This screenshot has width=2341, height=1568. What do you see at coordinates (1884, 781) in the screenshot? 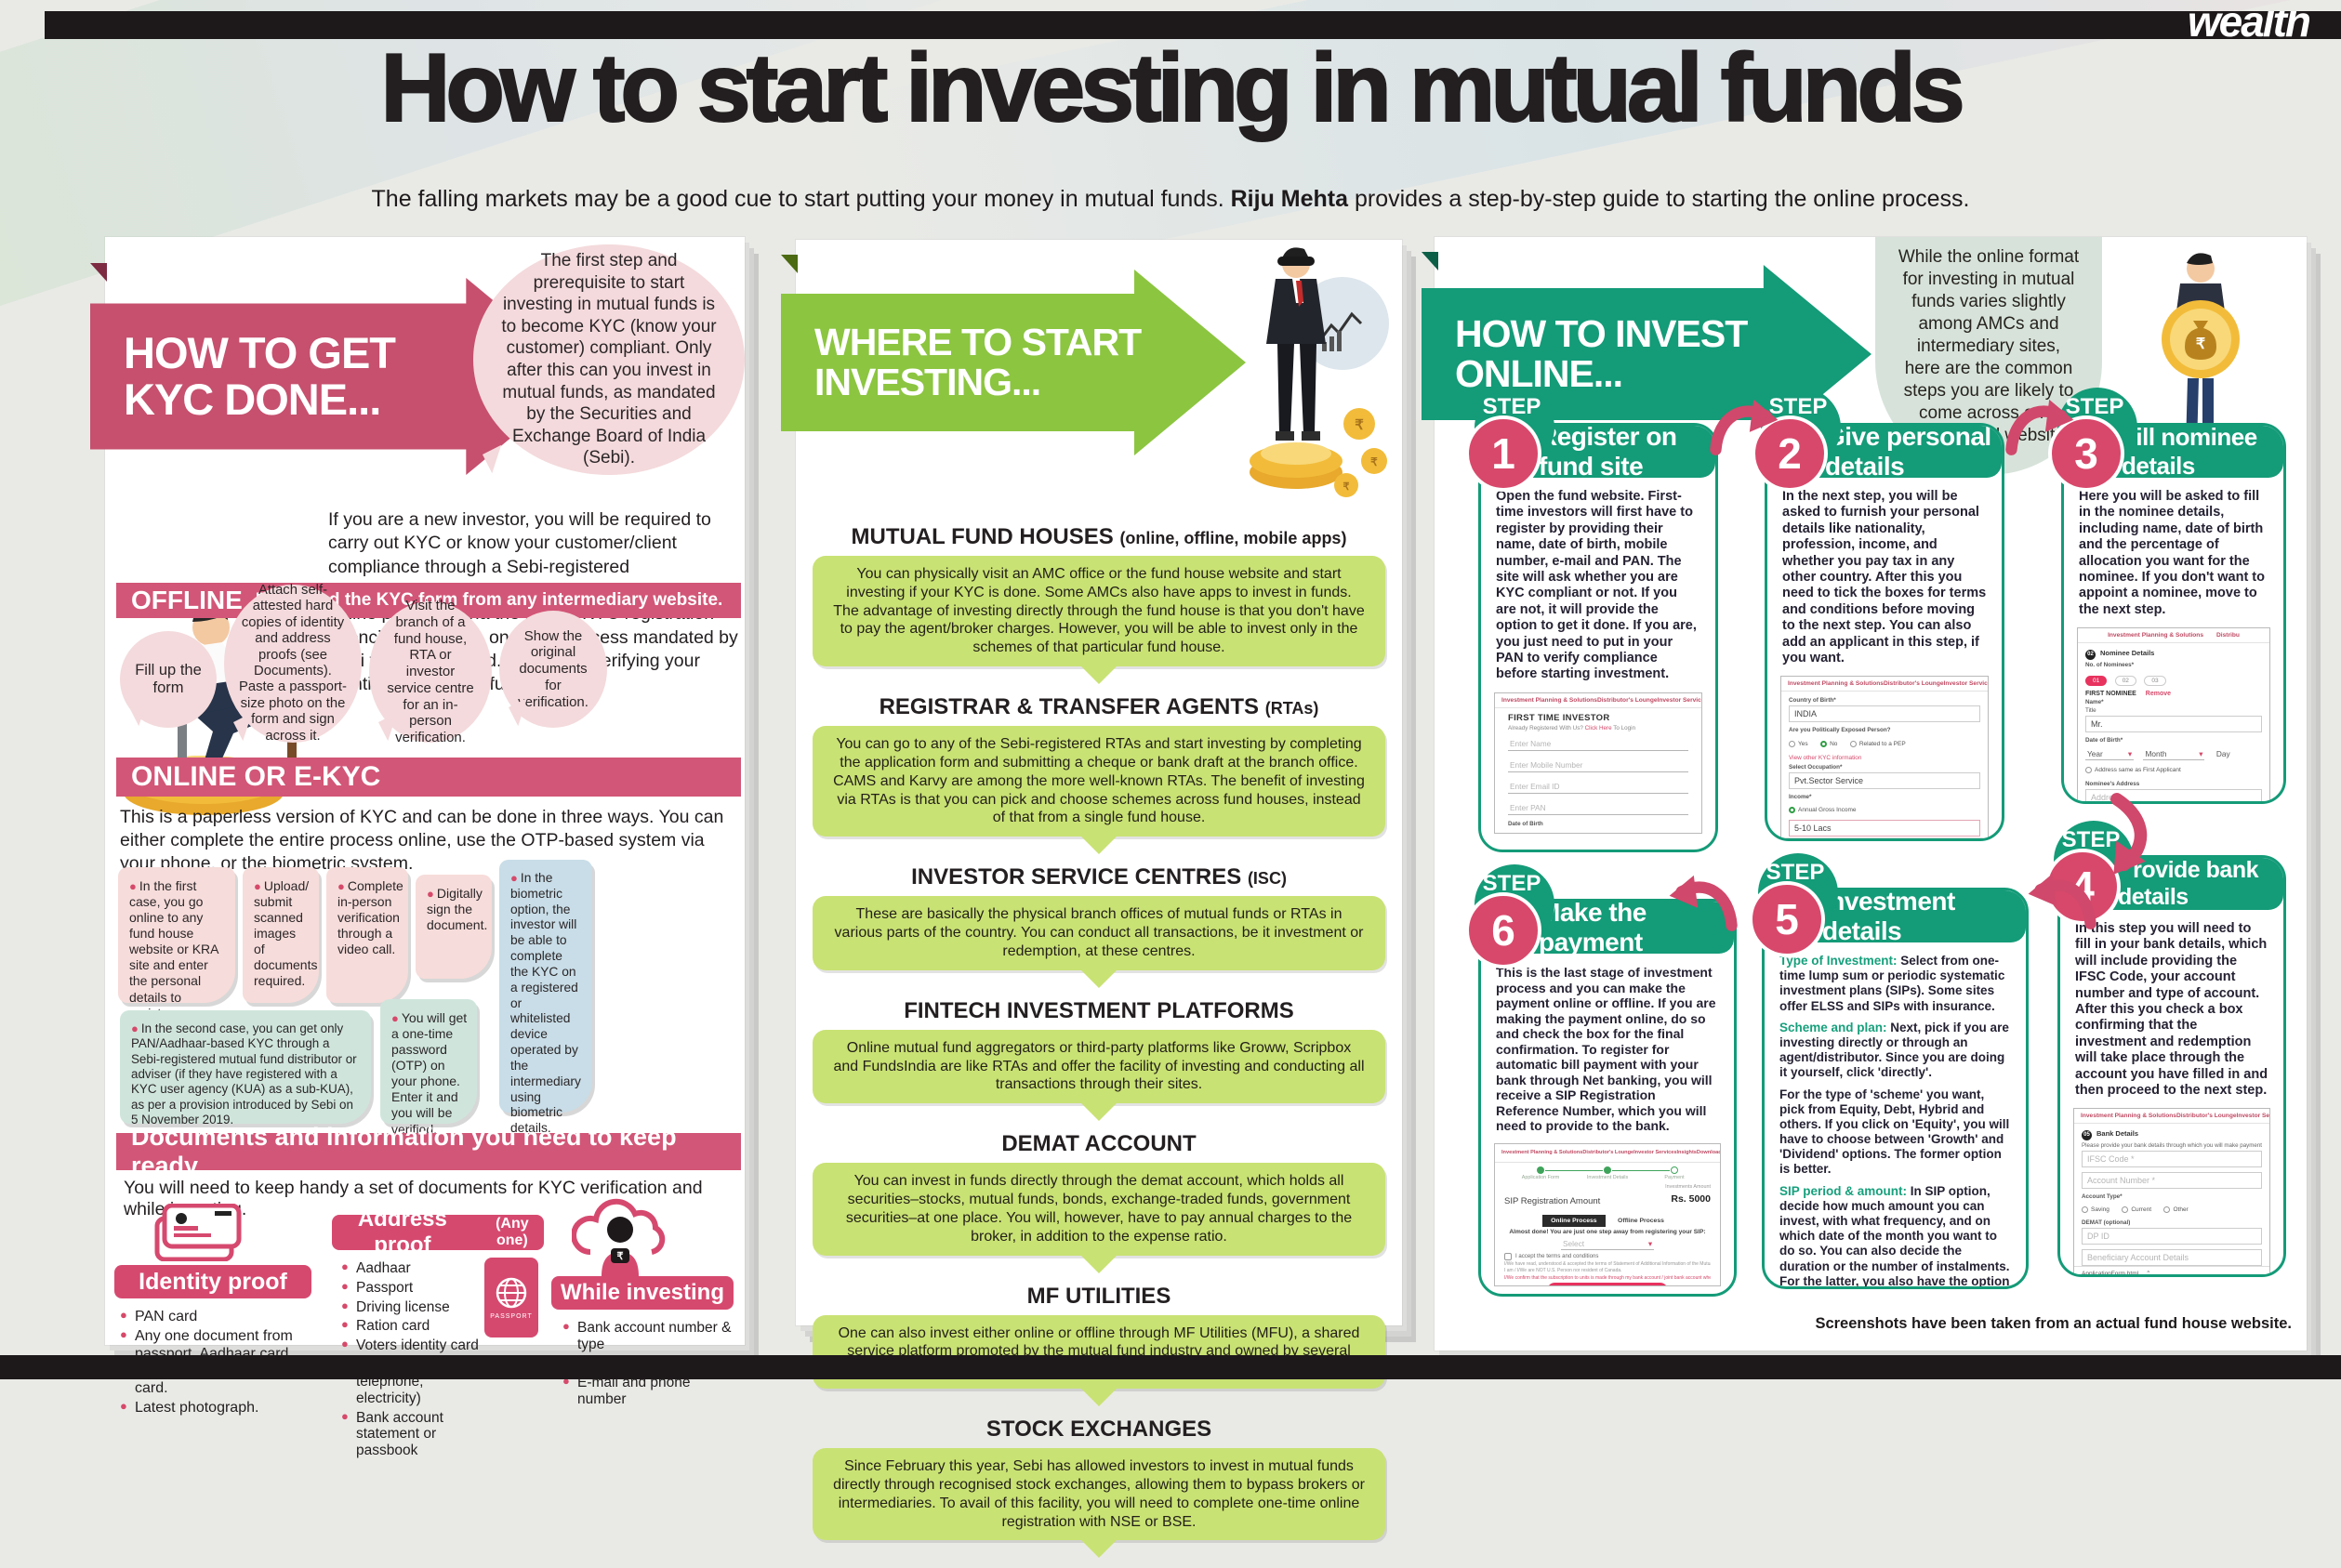
I see `occupation-field: Pvt.Sector Service` at bounding box center [1884, 781].